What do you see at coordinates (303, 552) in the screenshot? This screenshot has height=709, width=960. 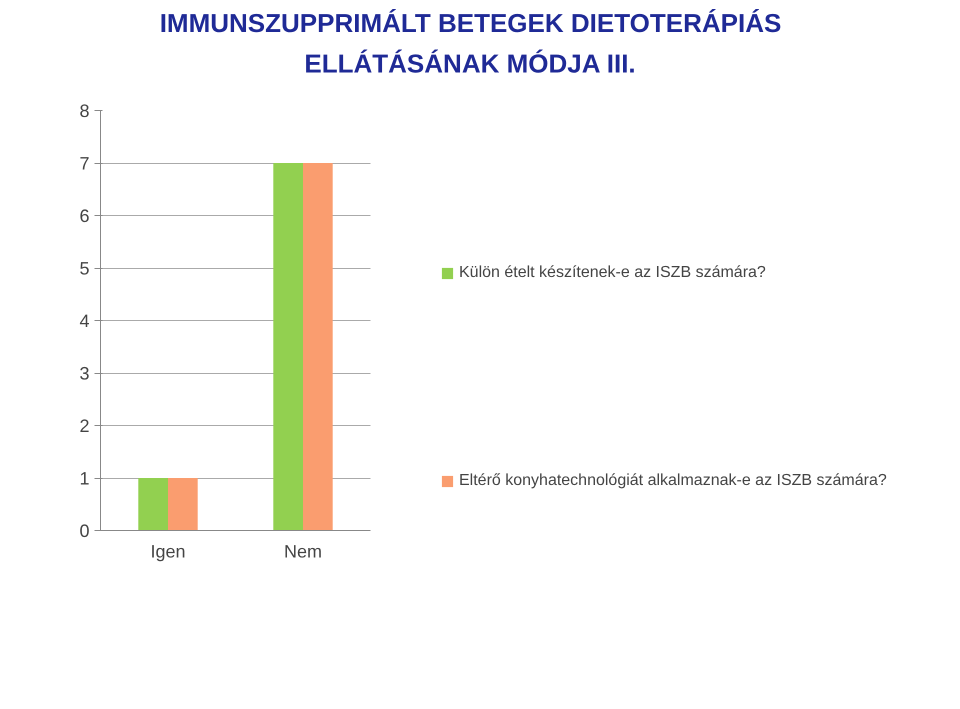 I see `x-tick-label: Nem` at bounding box center [303, 552].